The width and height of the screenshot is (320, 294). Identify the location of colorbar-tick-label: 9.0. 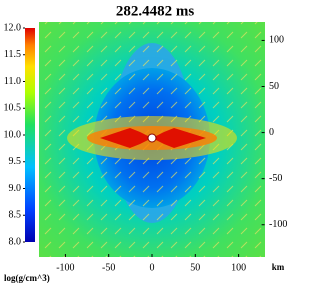
(15, 188).